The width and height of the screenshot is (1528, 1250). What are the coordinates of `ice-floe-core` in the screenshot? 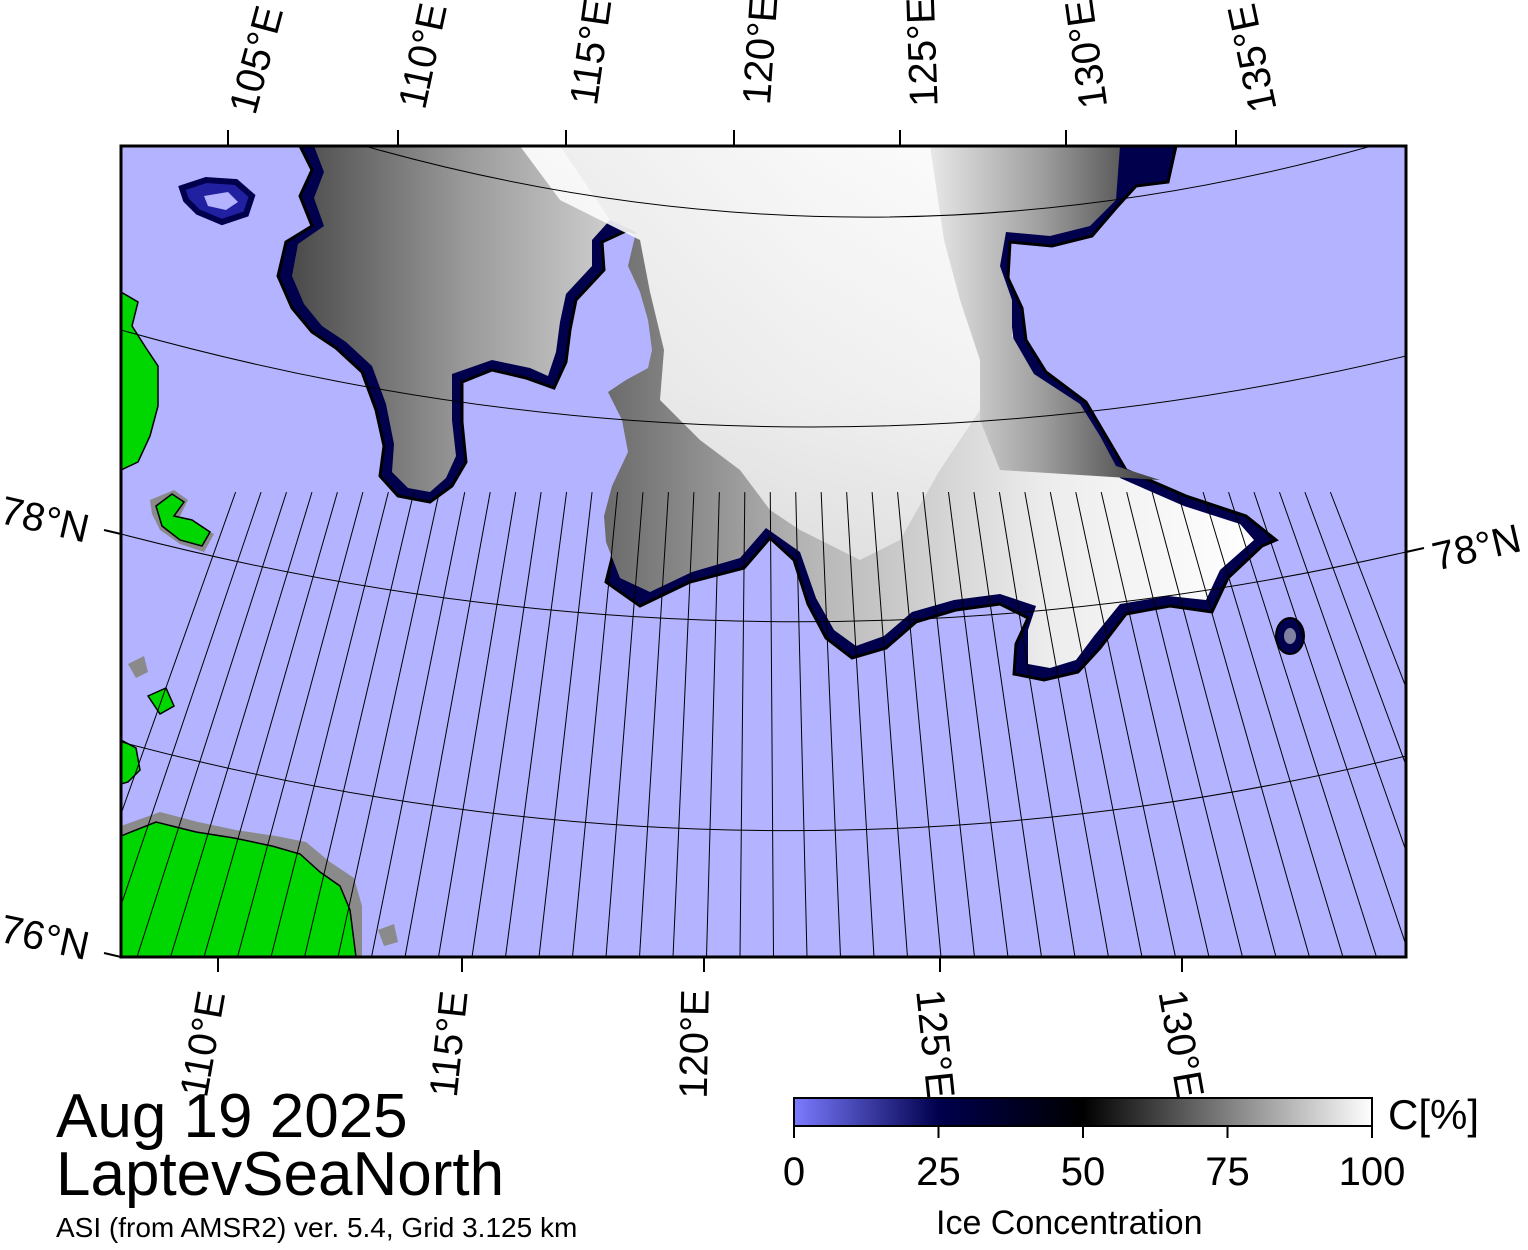 It's located at (1290, 636).